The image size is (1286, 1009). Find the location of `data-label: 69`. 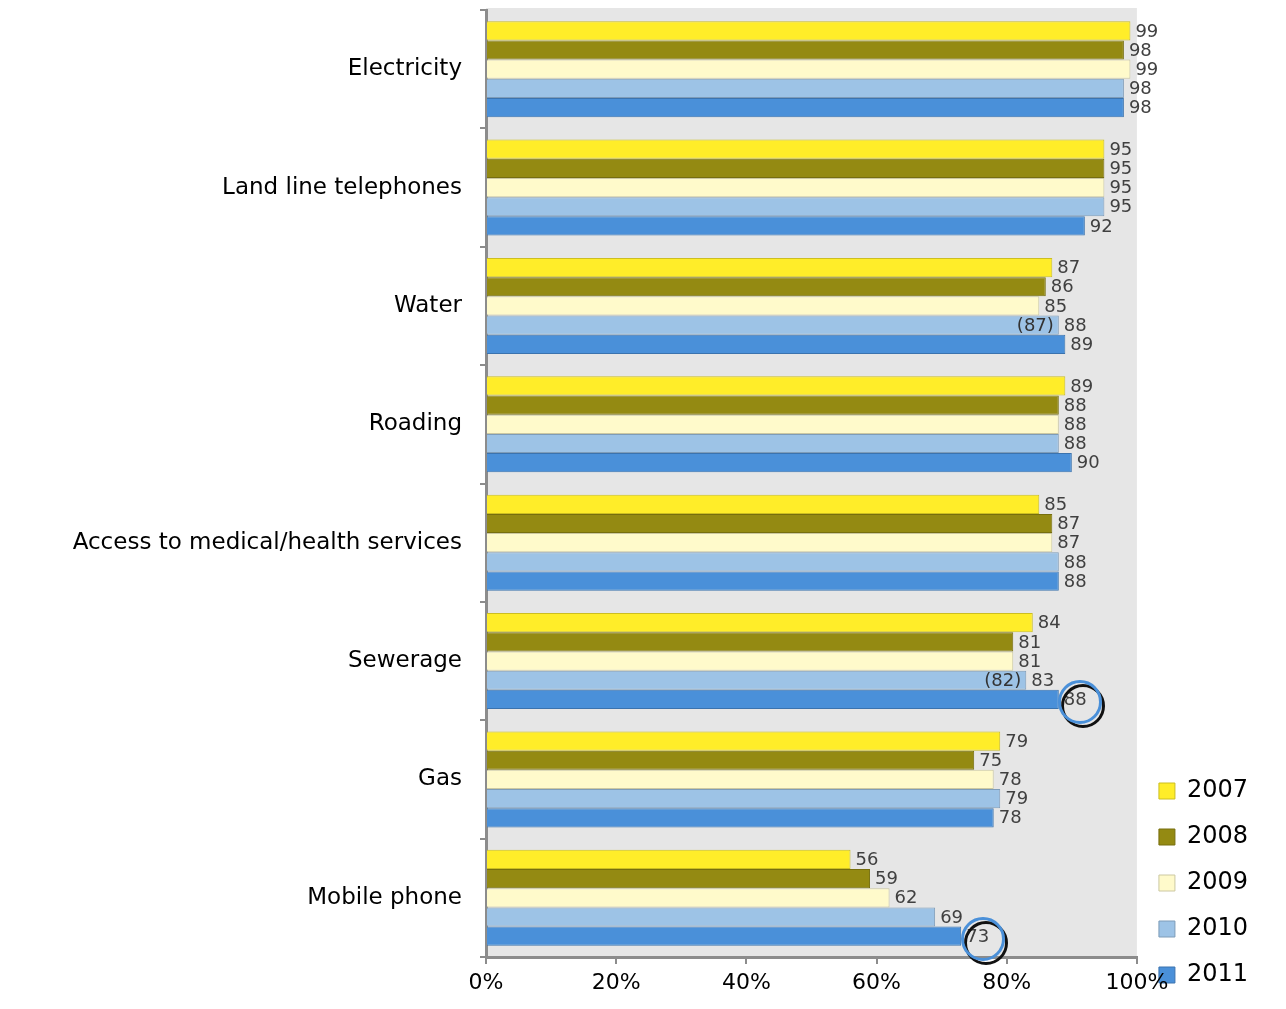

data-label: 69 is located at coordinates (952, 916).